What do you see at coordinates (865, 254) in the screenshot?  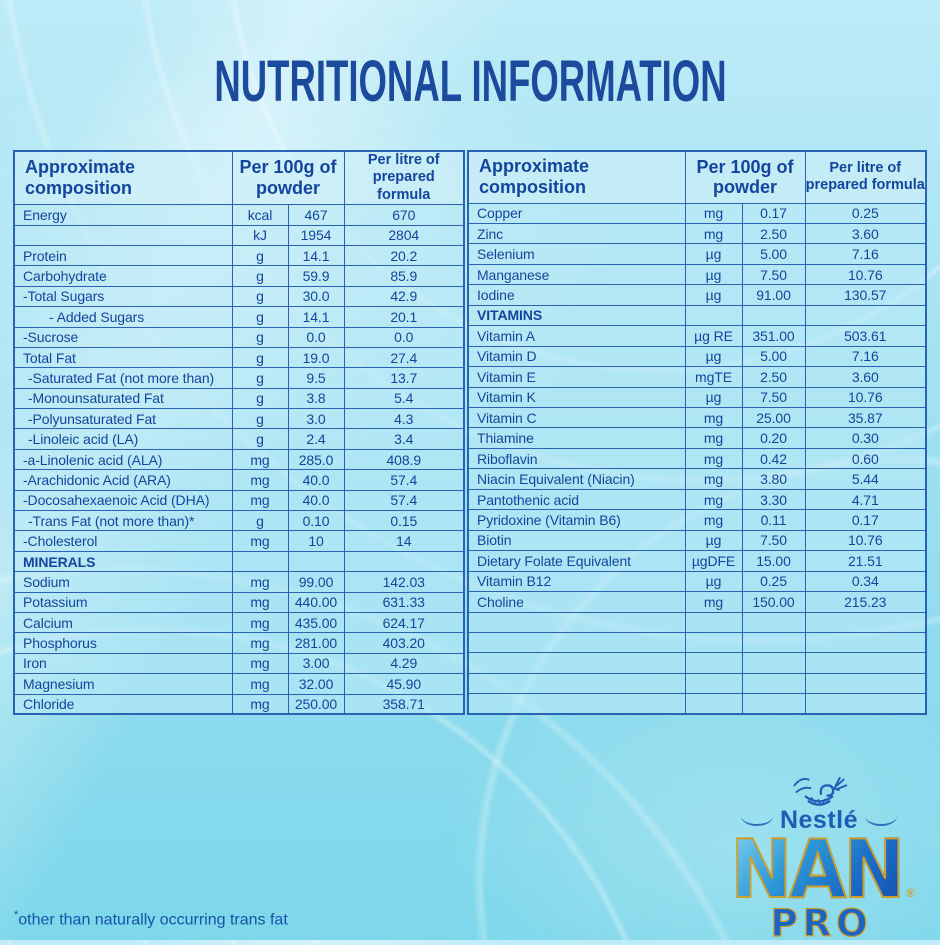 I see `cell-litre: 7.16` at bounding box center [865, 254].